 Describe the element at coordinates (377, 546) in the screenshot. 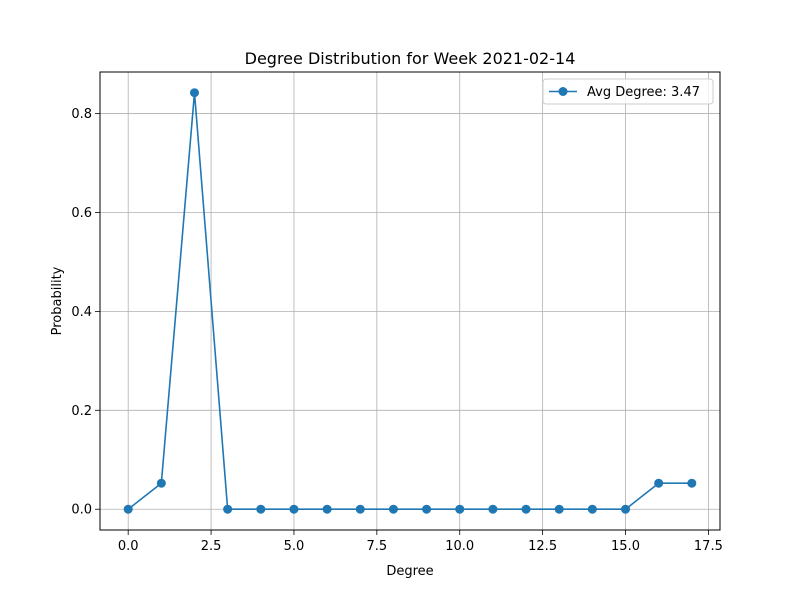

I see `x-tick-label: 7.5` at that location.